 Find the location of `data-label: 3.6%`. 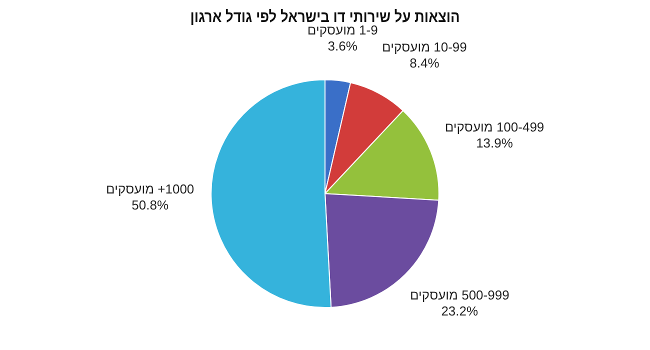

data-label: 3.6% is located at coordinates (343, 46).